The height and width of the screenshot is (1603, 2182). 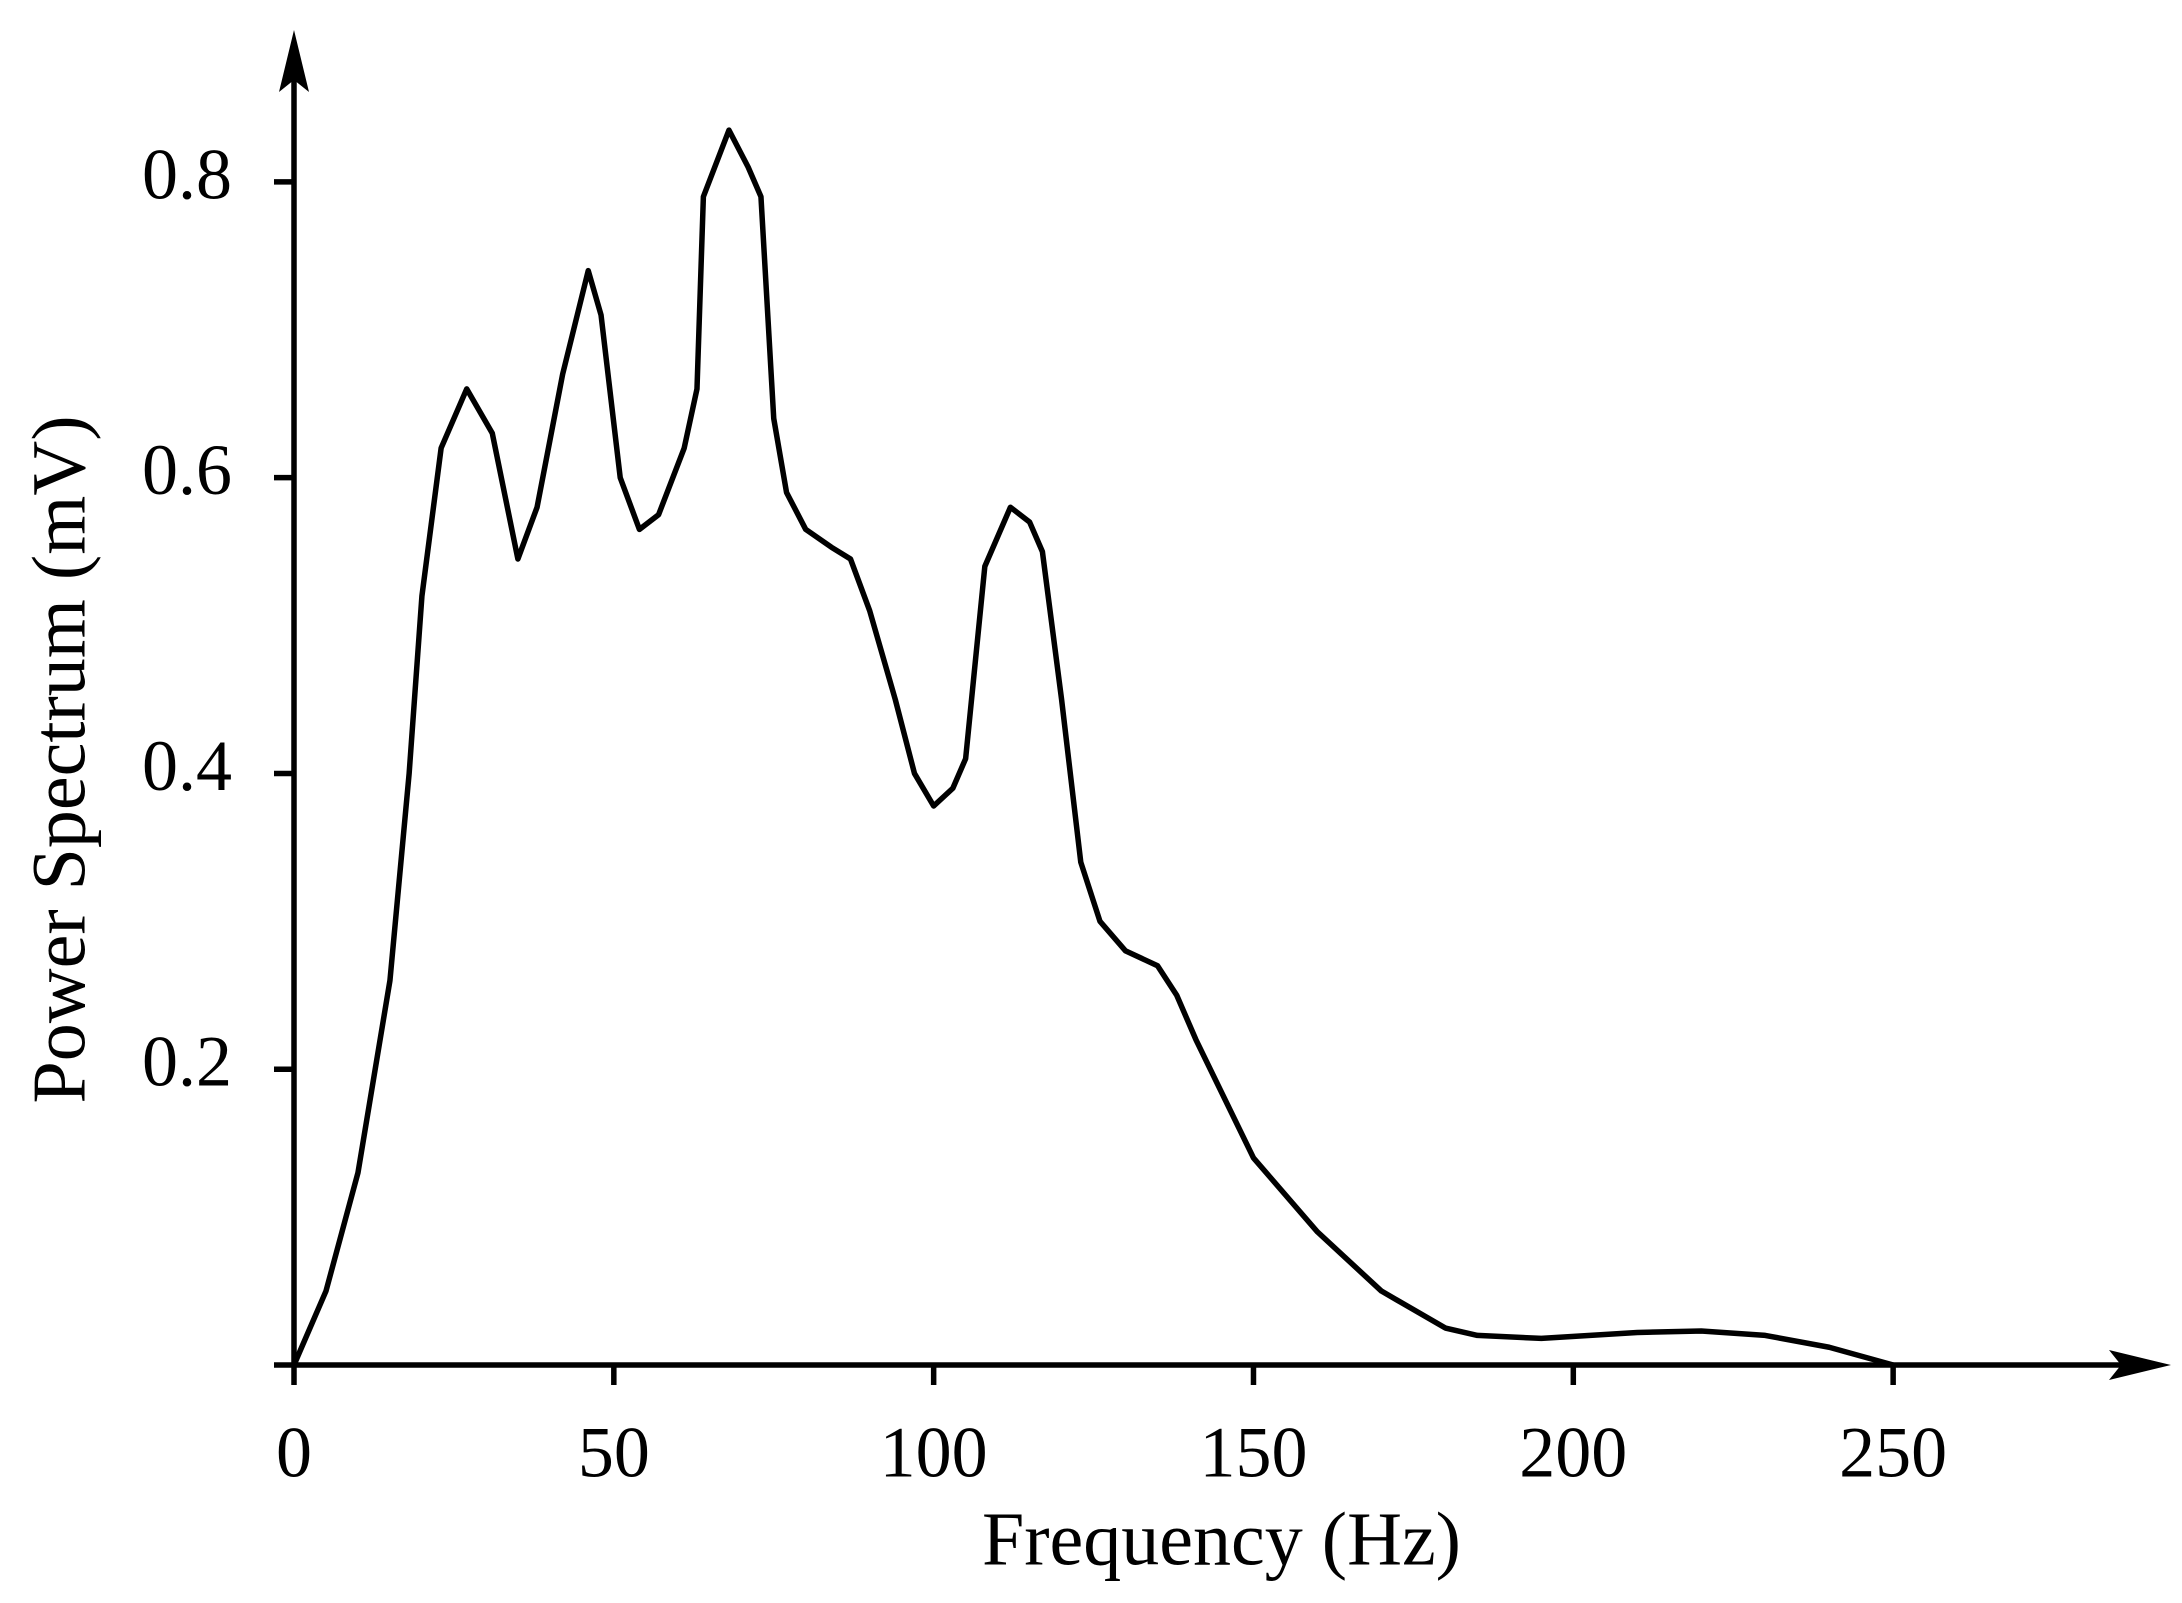 I want to click on y-tick-label: 0.2, so click(x=187, y=1062).